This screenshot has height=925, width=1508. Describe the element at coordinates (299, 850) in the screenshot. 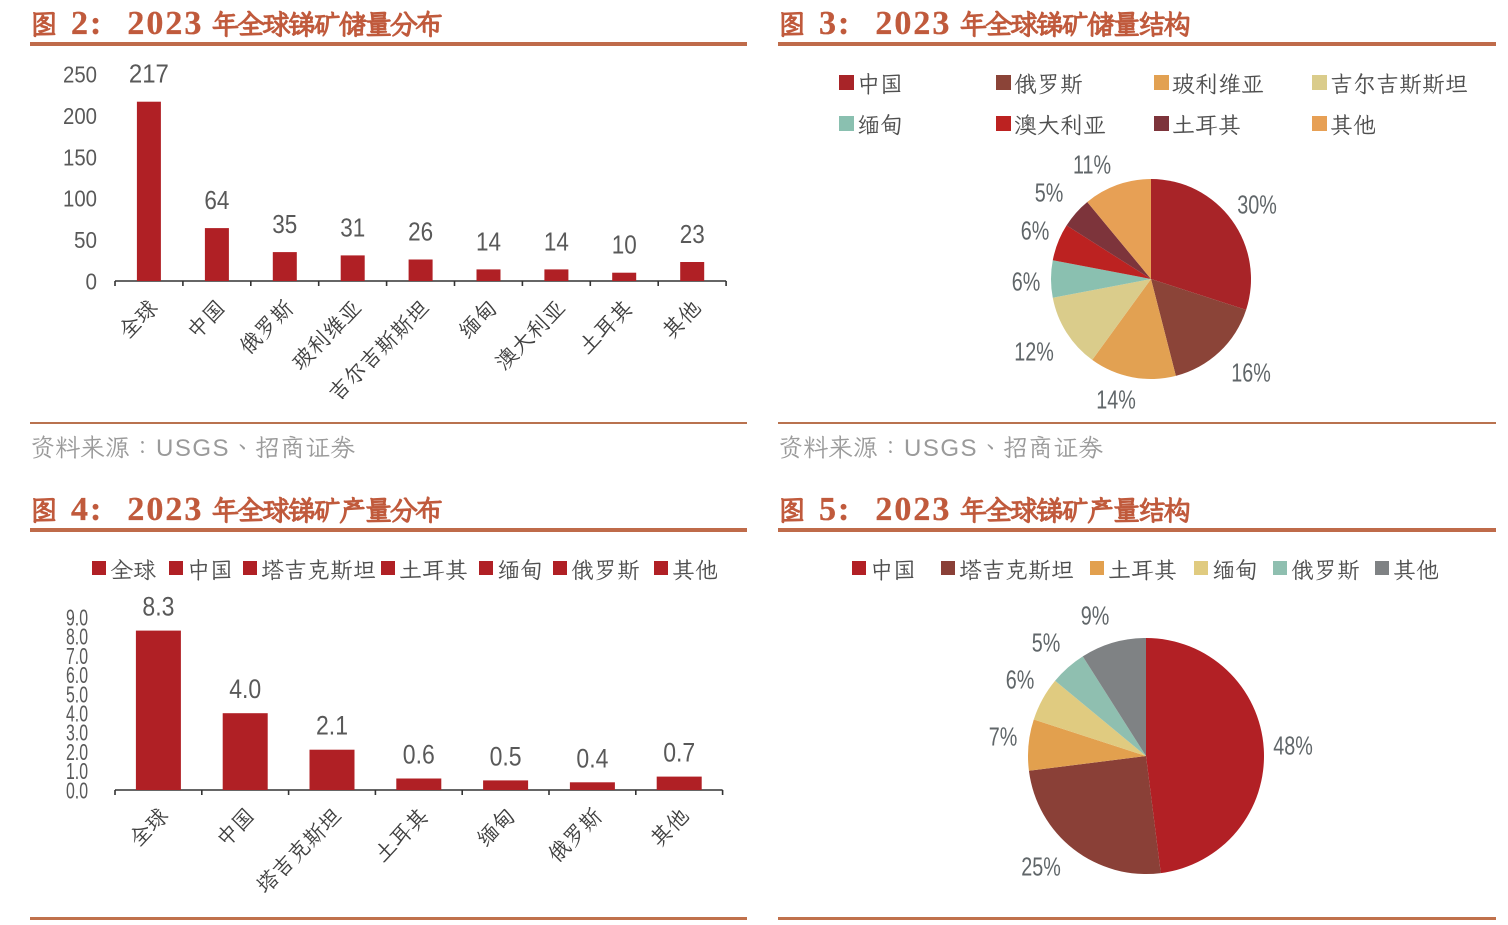

I see `svg-text: 塔吉克斯坦` at that location.